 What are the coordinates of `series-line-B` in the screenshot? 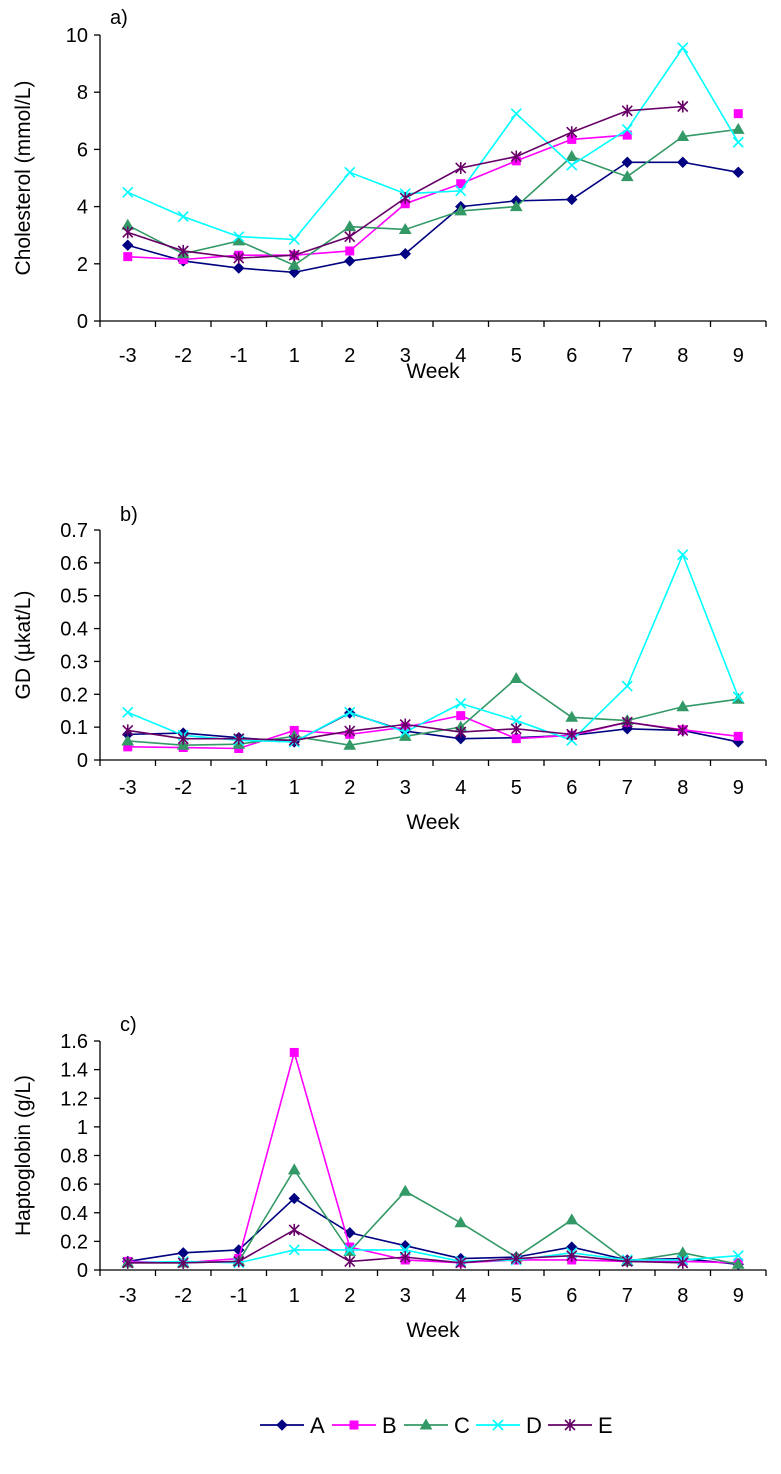 It's located at (377, 197).